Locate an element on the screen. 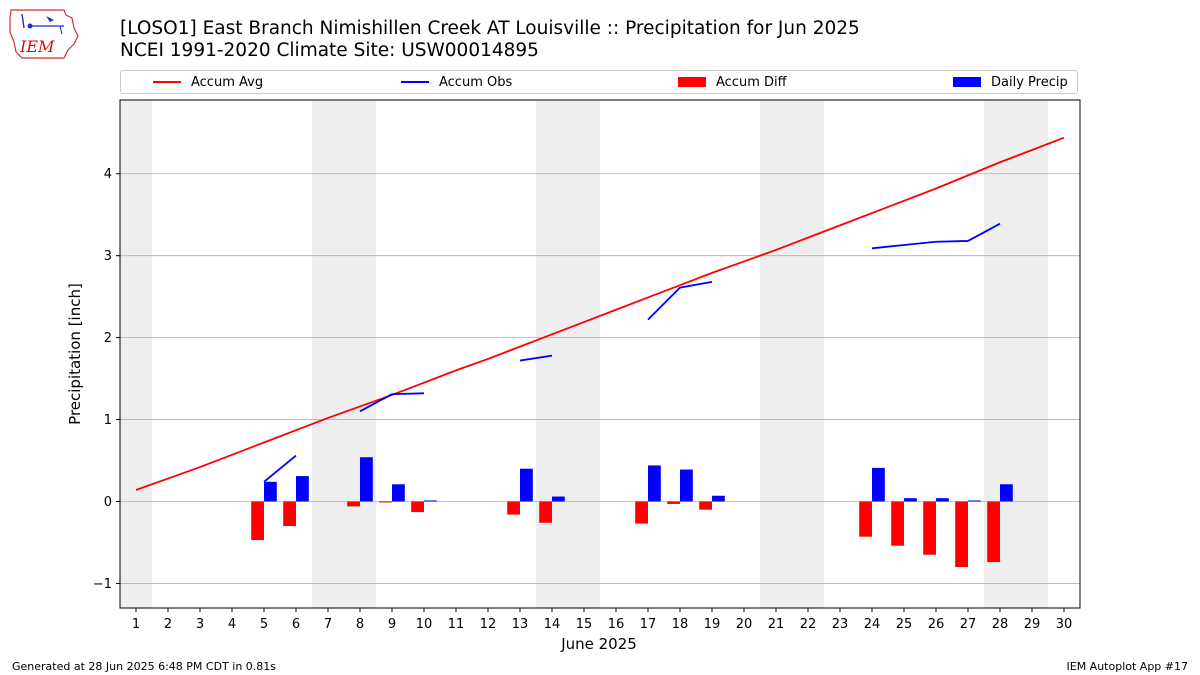 This screenshot has height=675, width=1200. x-tick-label: 17 is located at coordinates (648, 624).